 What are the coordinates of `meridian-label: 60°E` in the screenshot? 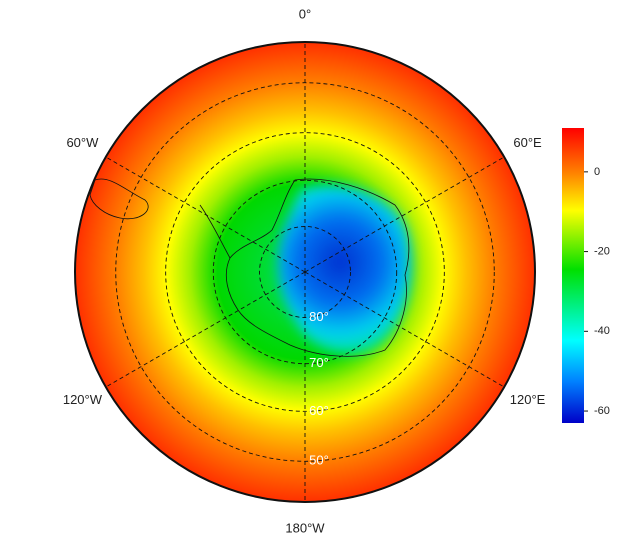 It's located at (527, 142).